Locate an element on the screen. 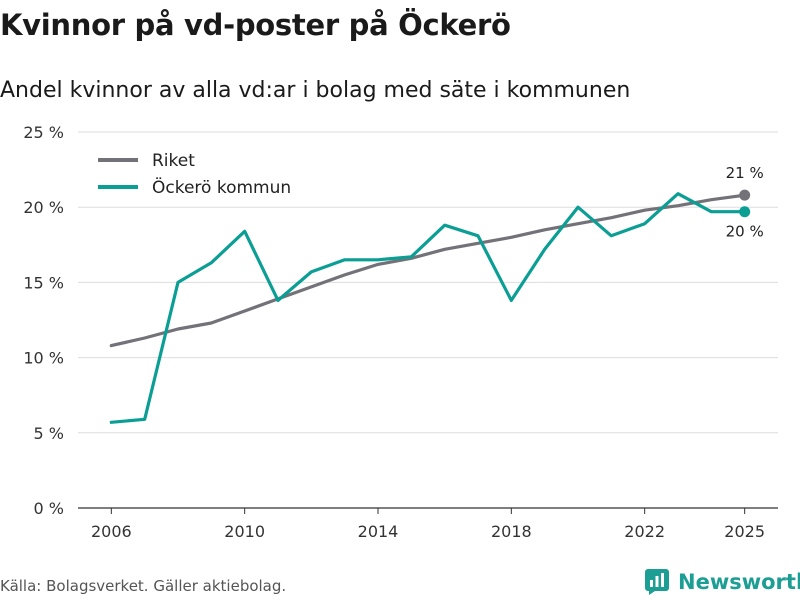  x-tick-label: 2022 is located at coordinates (644, 531).